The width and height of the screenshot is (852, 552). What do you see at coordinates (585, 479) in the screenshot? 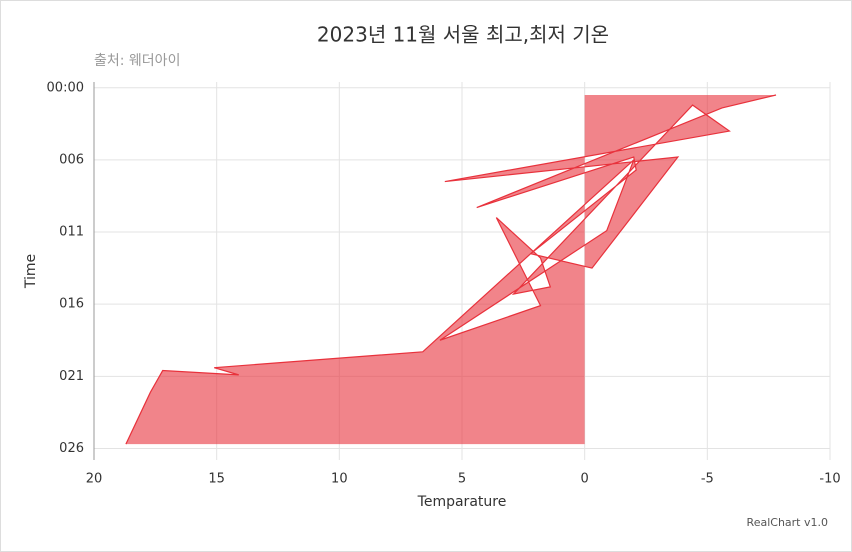
I see `x-tick-label: 0` at bounding box center [585, 479].